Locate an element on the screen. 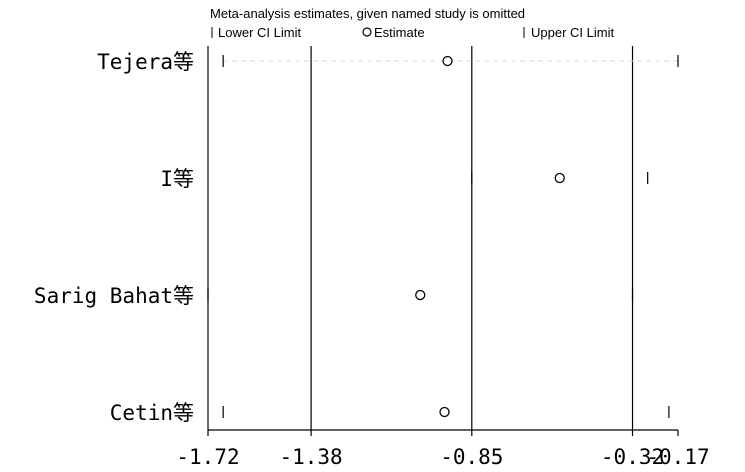 Image resolution: width=745 pixels, height=472 pixels. study-label: Cetin等 is located at coordinates (152, 413).